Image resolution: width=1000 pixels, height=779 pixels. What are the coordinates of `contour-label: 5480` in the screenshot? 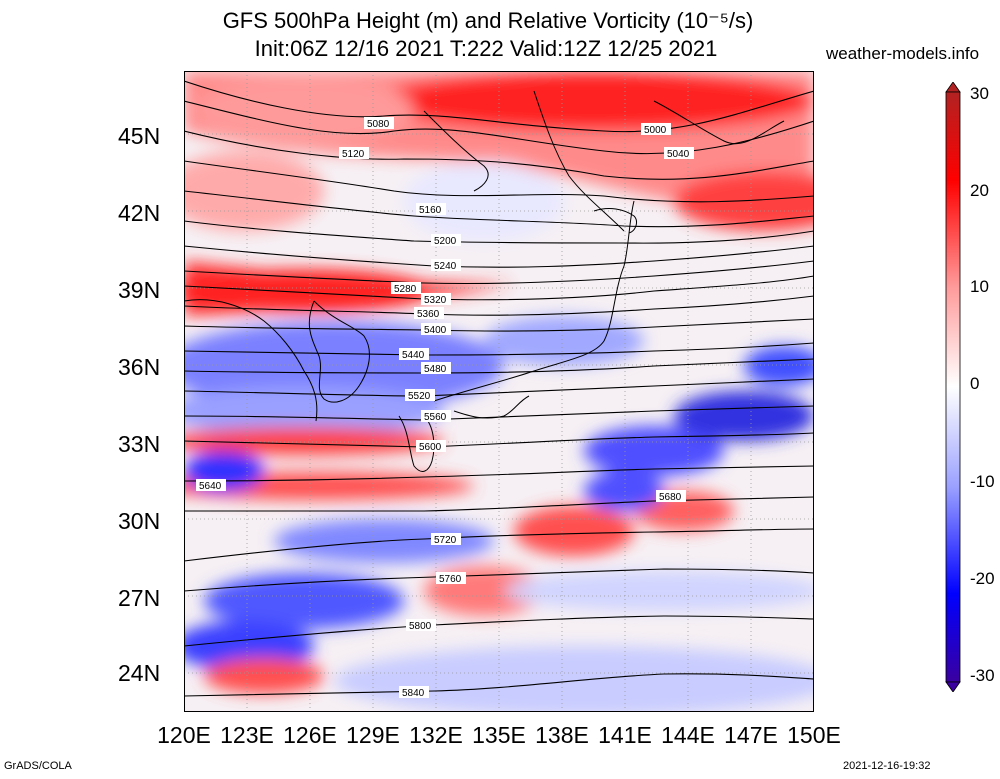 It's located at (435, 369).